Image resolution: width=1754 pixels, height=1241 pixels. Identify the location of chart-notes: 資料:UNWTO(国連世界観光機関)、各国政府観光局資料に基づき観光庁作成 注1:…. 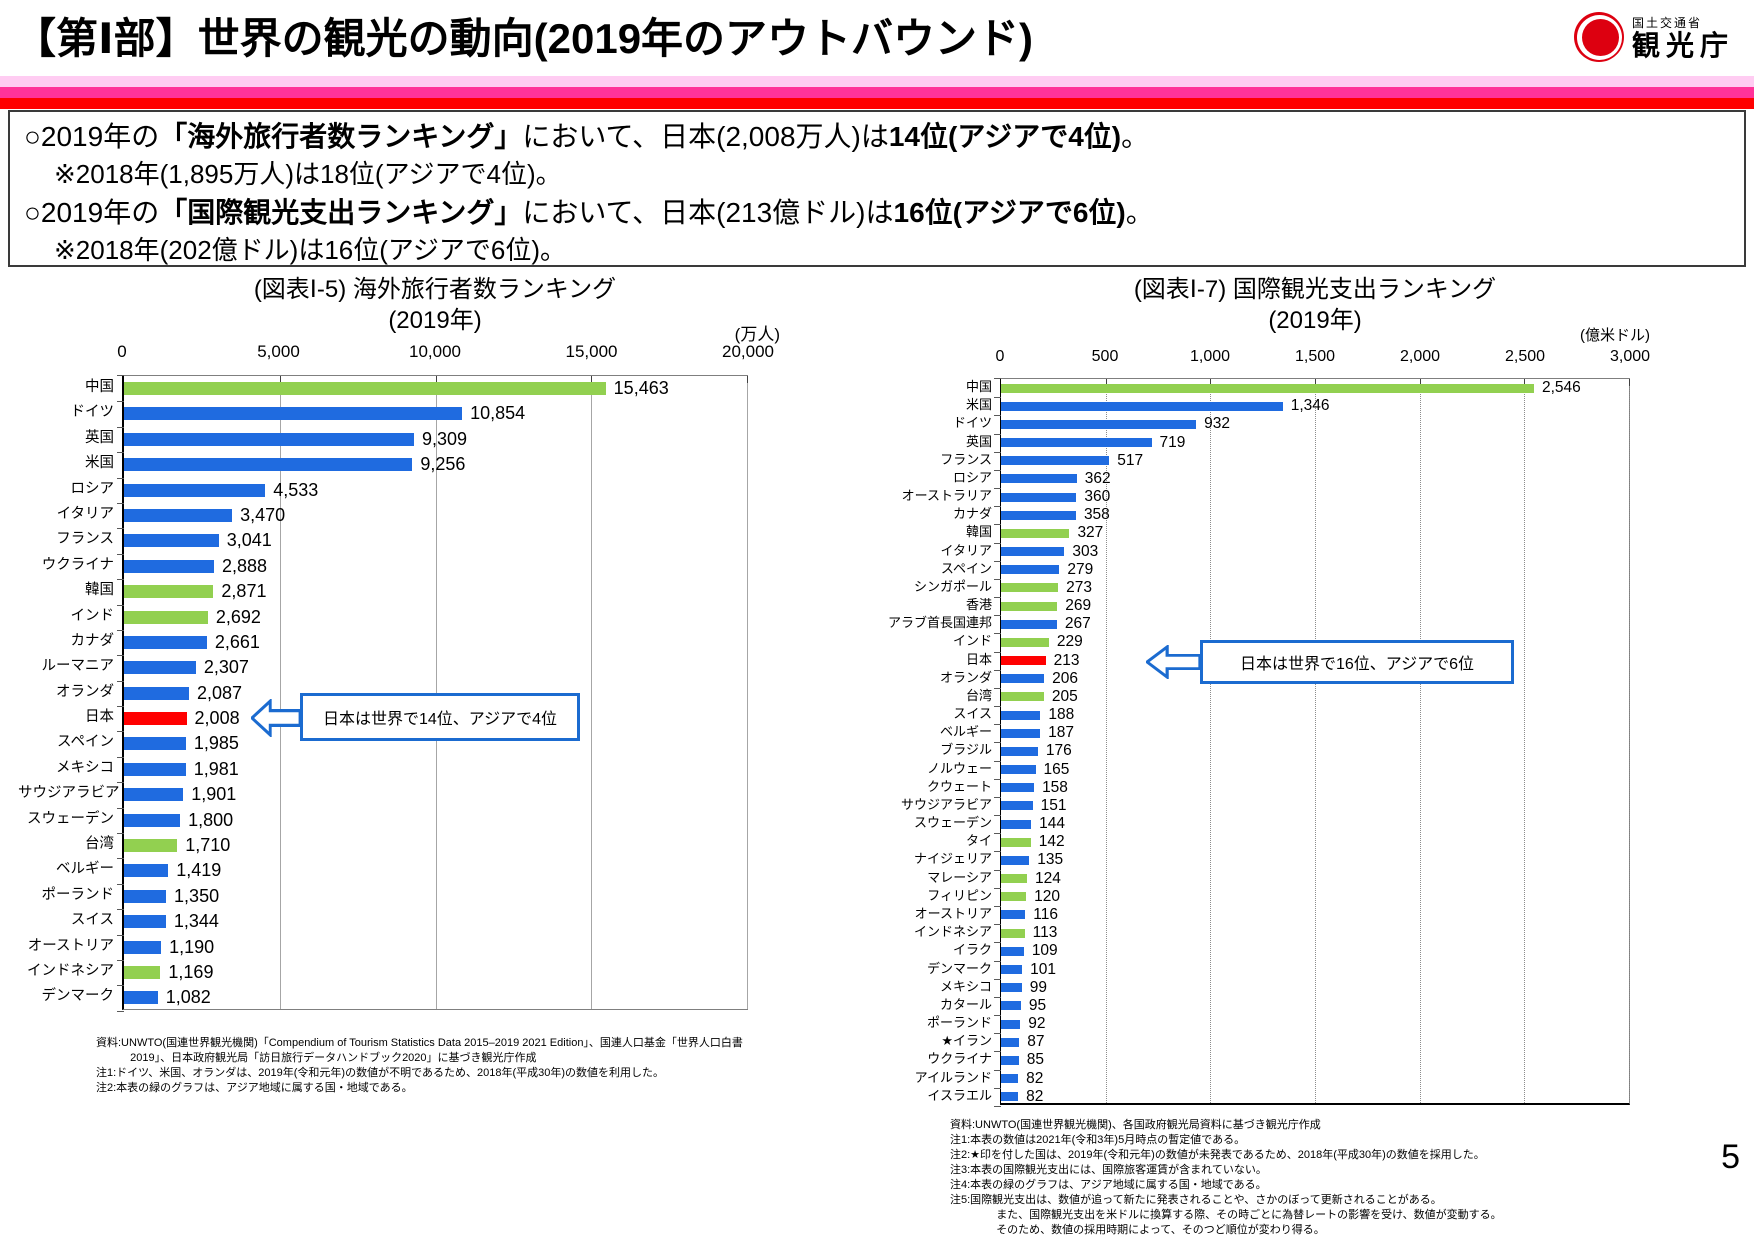
(1350, 1178).